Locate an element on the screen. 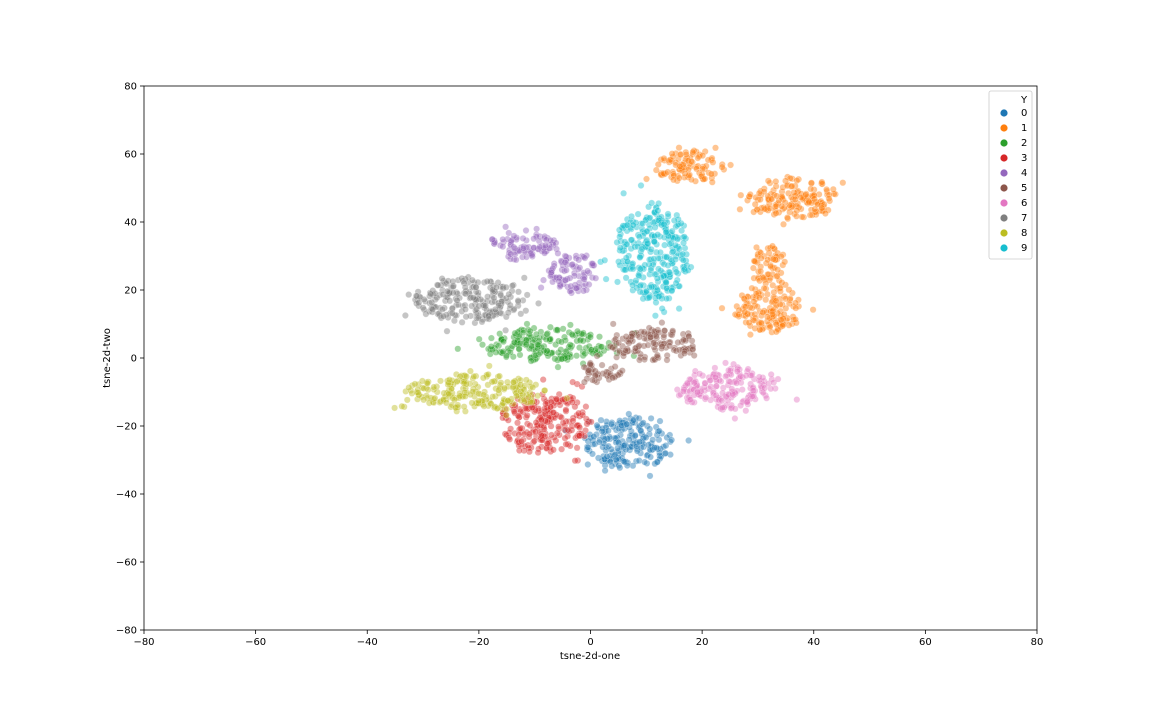 This screenshot has height=720, width=1152. y-tick-label: −20 is located at coordinates (126, 427).